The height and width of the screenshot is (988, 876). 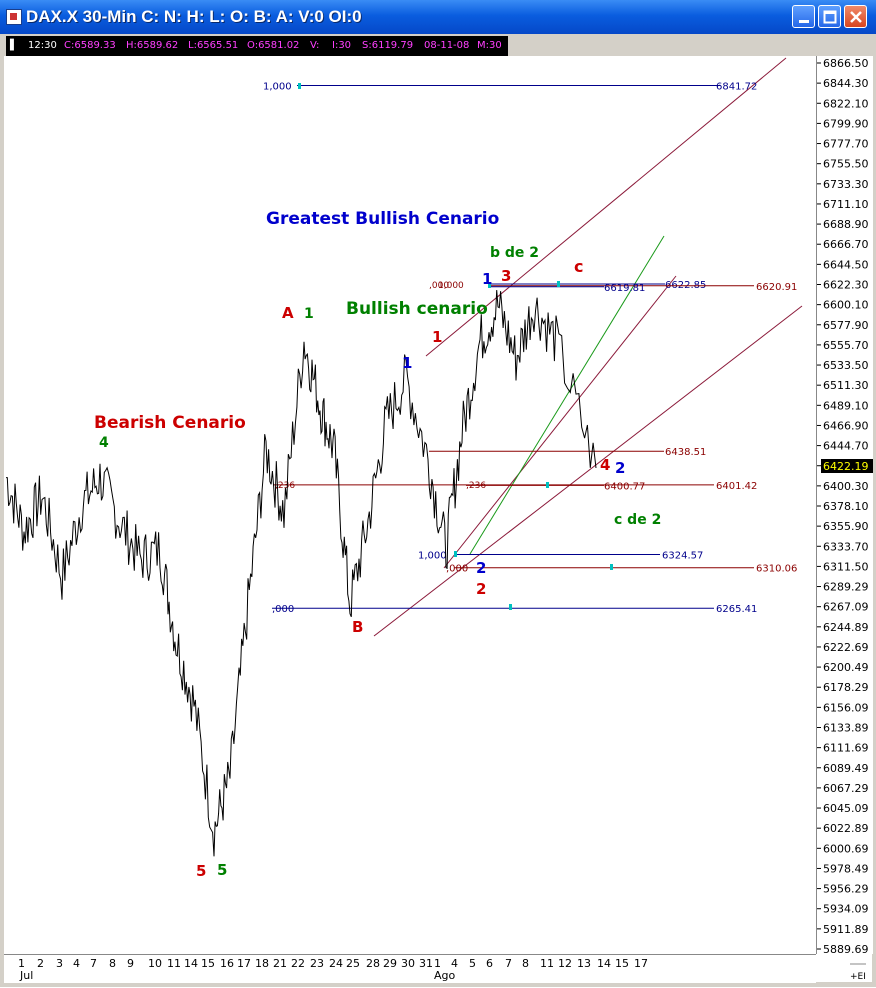 I want to click on level-value-label: 6310.06, so click(x=776, y=569).